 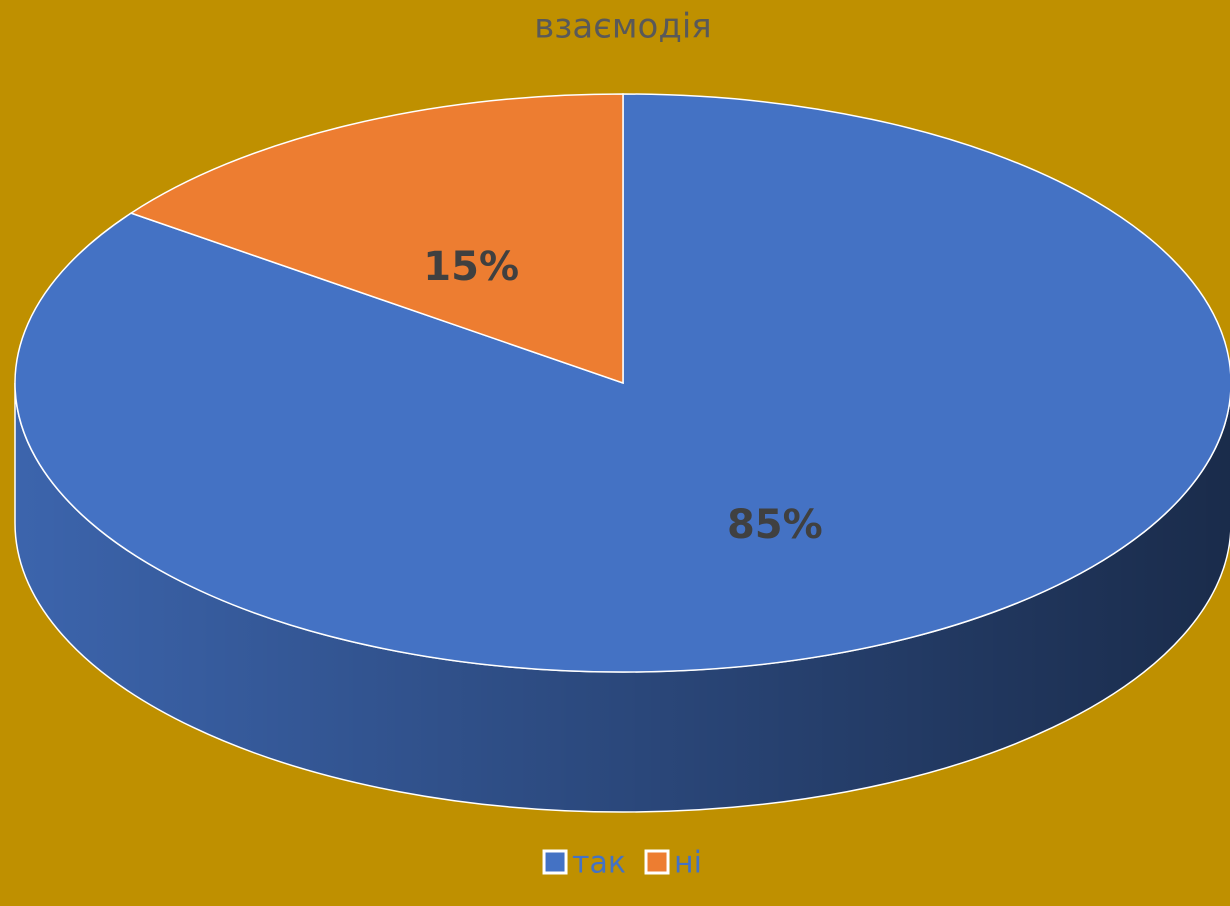 What do you see at coordinates (622, 27) in the screenshot?
I see `chart-title: взаємодія` at bounding box center [622, 27].